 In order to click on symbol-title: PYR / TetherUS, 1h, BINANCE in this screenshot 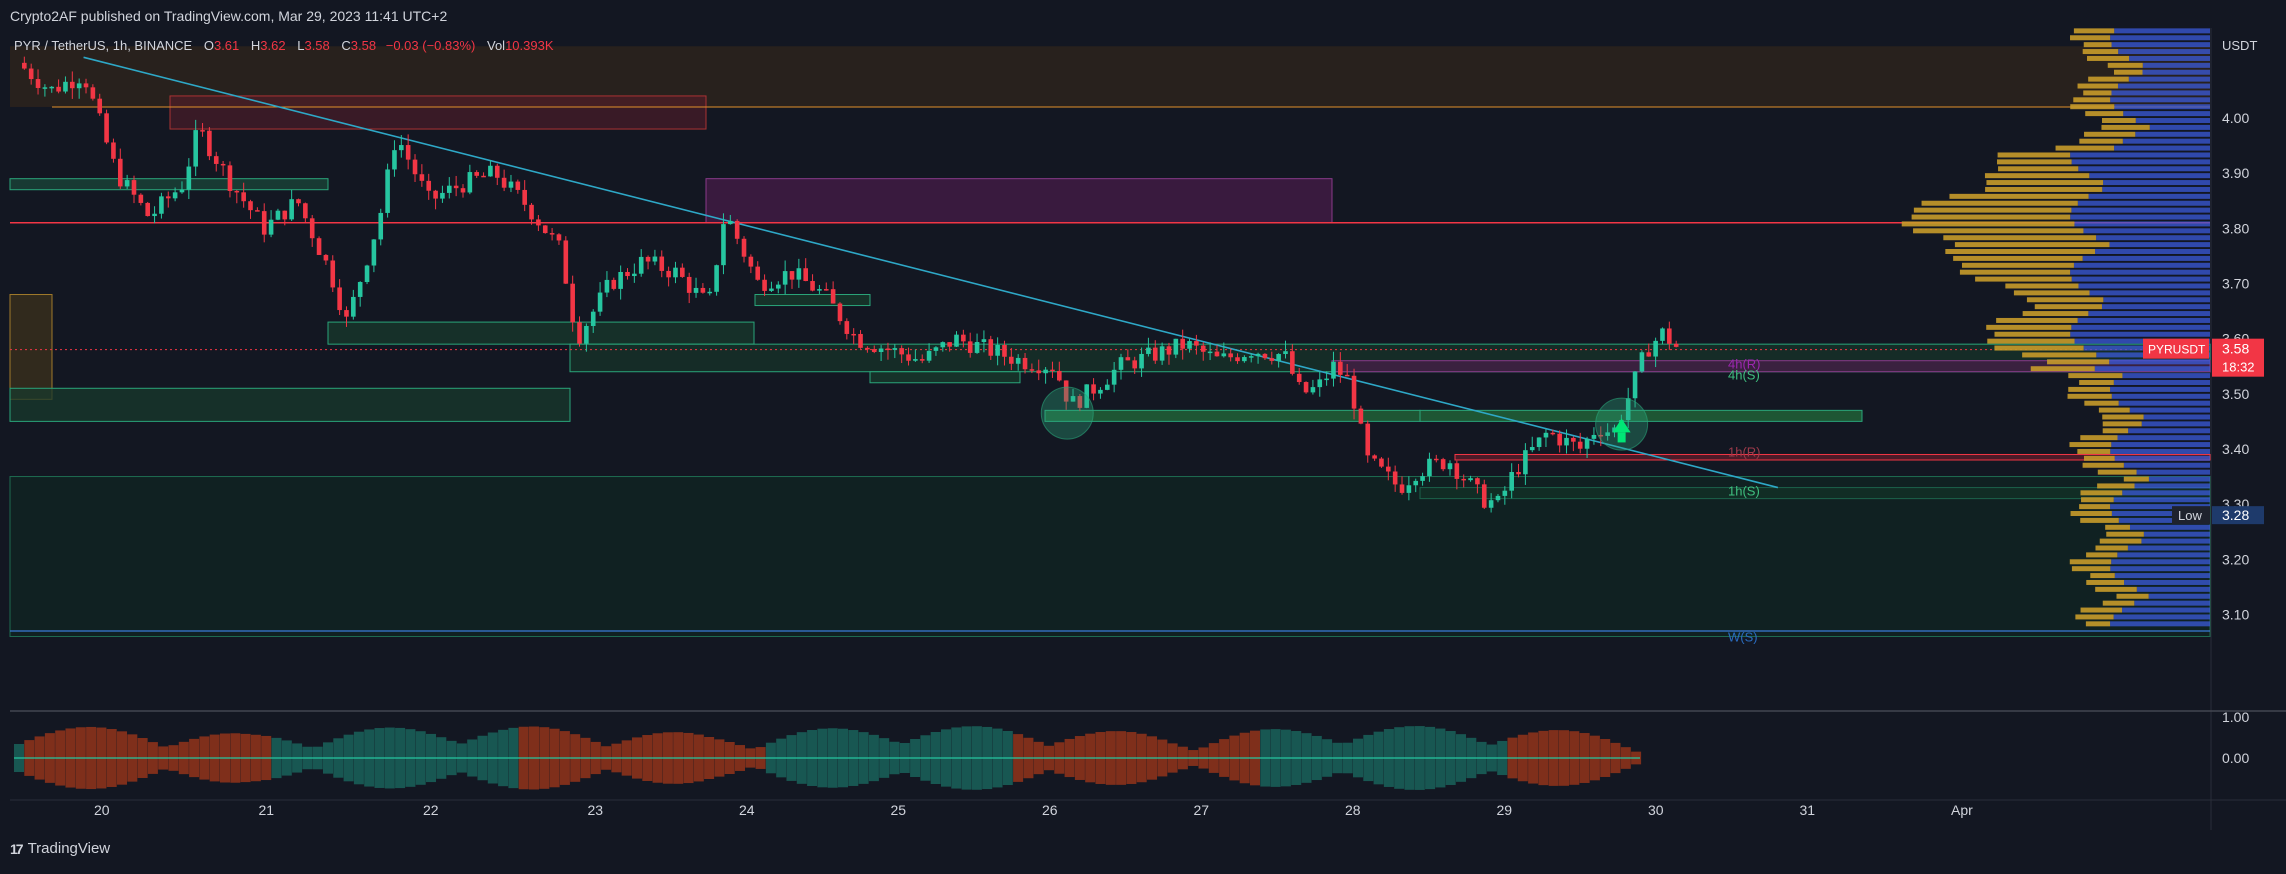, I will do `click(103, 45)`.